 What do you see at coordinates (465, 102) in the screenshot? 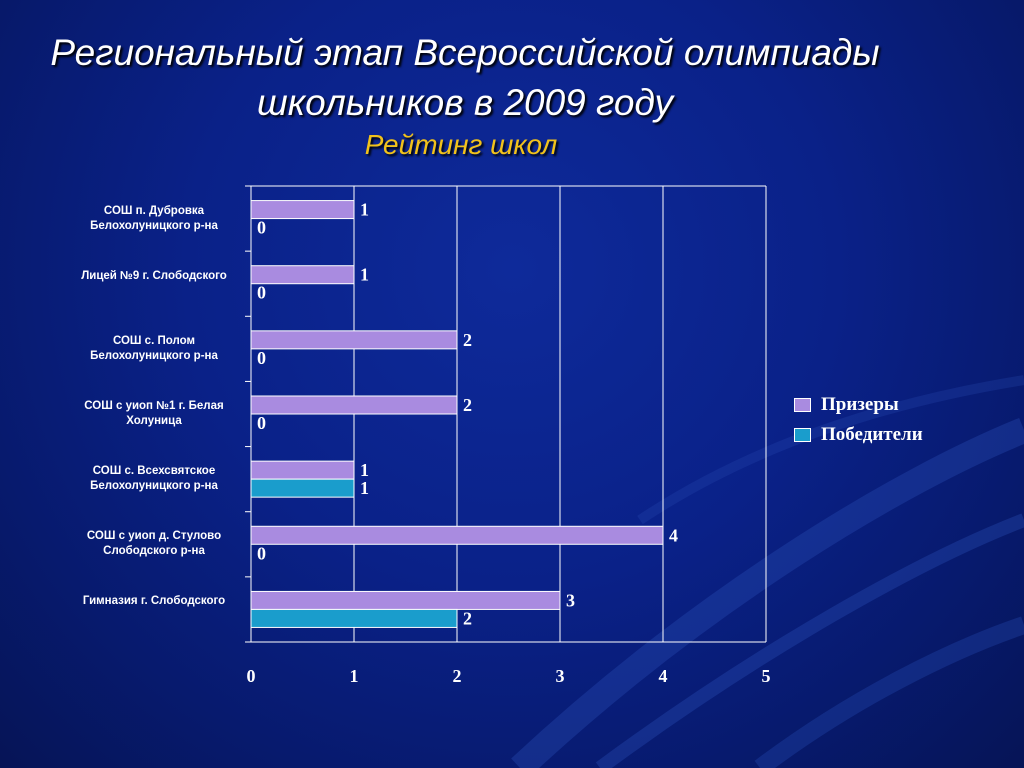
I see `title-line-2: школьников в 2009 году` at bounding box center [465, 102].